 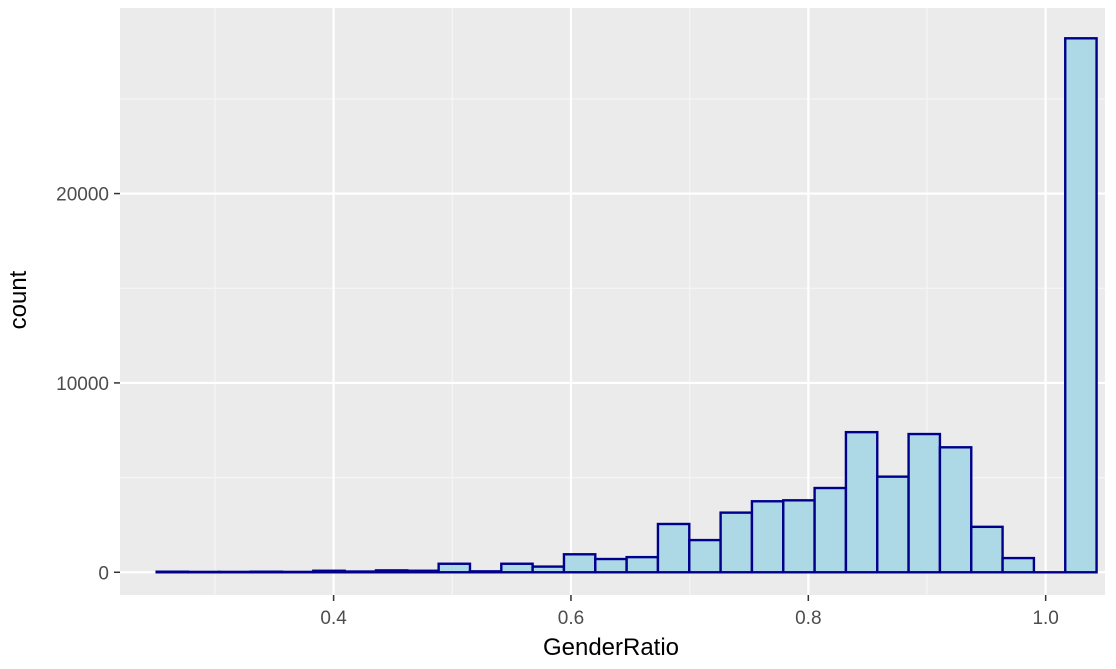 What do you see at coordinates (689, 612) in the screenshot?
I see `x-axis: 0.4 0.6 0.8 1.0` at bounding box center [689, 612].